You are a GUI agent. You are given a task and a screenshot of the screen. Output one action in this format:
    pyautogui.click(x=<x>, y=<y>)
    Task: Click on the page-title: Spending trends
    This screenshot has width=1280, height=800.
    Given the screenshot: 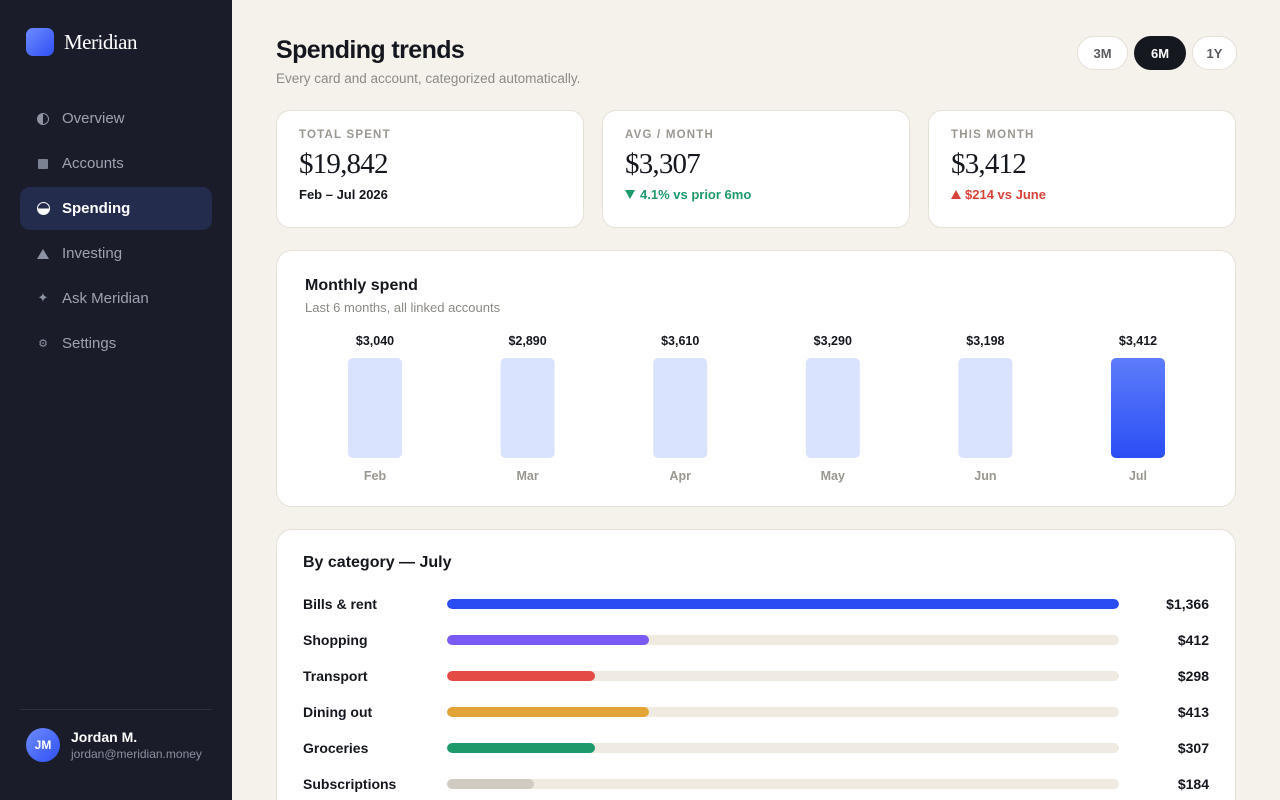 What is the action you would take?
    pyautogui.click(x=370, y=50)
    